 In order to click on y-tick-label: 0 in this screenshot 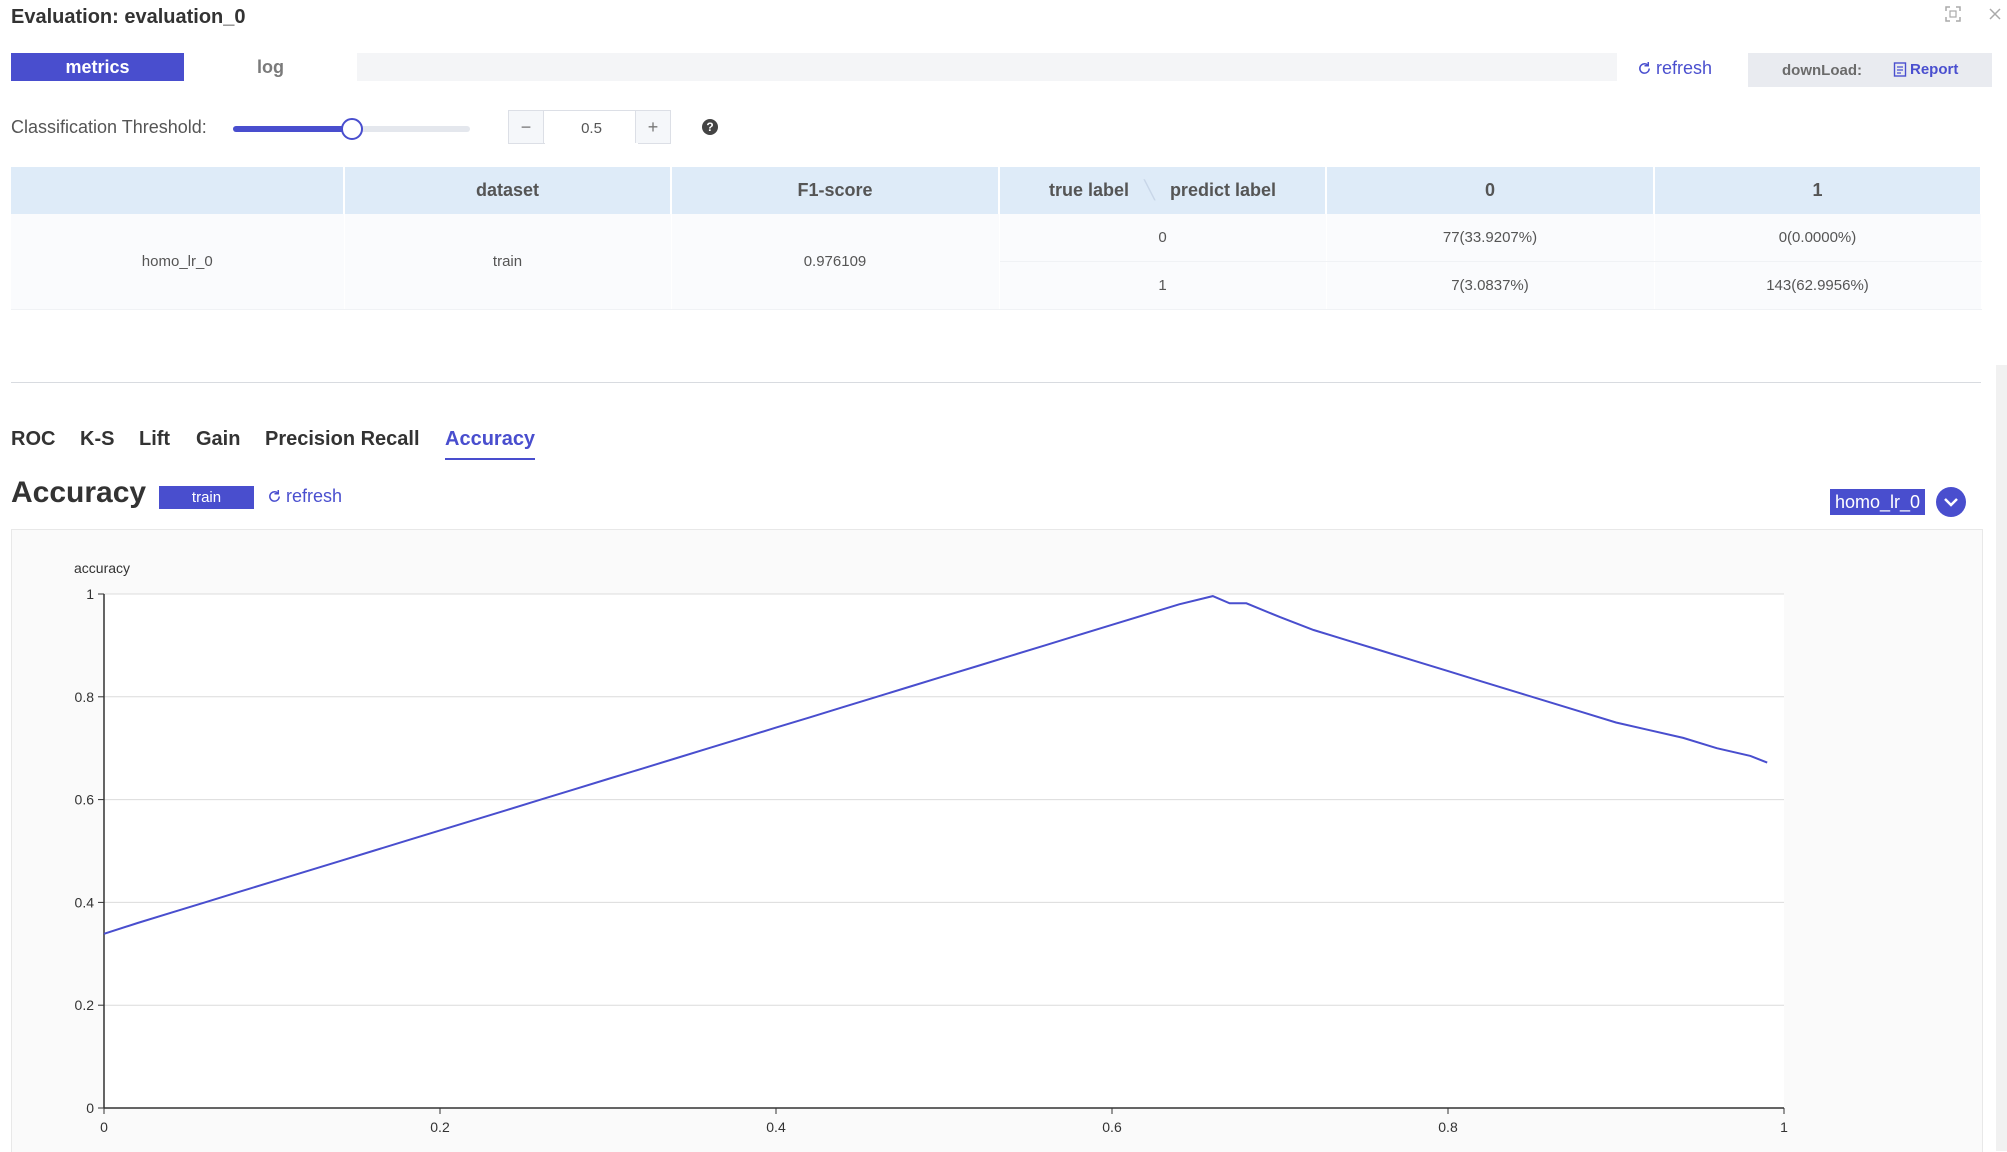, I will do `click(90, 1108)`.